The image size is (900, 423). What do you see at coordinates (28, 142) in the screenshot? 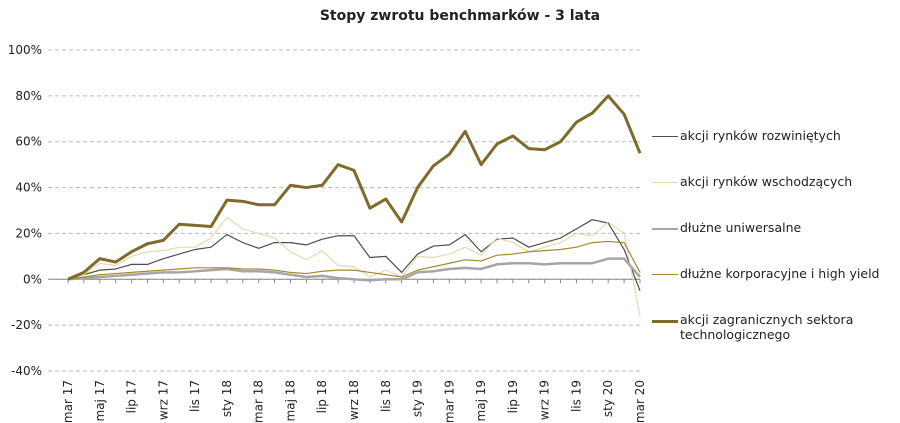
I see `y-tick-label: 60%` at bounding box center [28, 142].